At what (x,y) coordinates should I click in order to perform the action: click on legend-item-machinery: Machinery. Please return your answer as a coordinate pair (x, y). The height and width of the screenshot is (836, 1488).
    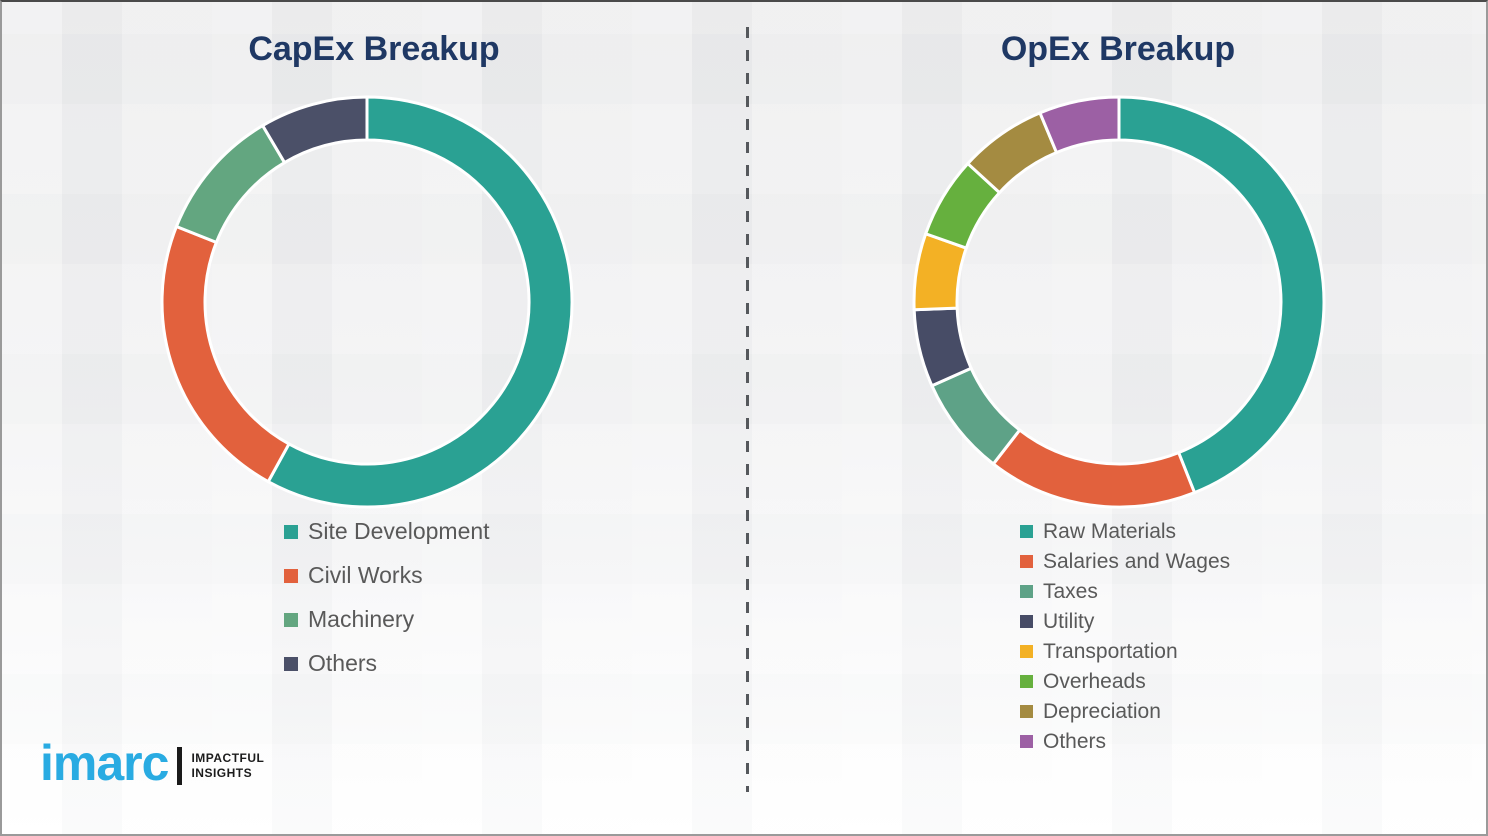
    Looking at the image, I should click on (387, 619).